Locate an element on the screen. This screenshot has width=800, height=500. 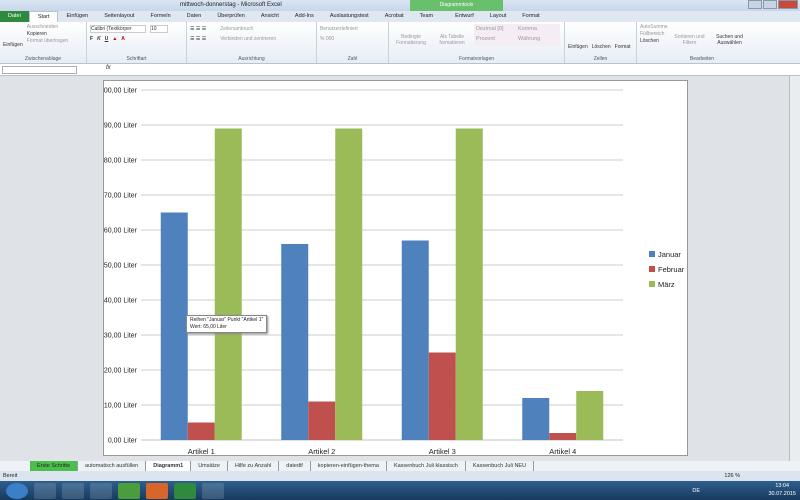
tab-auslastungstest: Auslastungstest is located at coordinates (349, 16).